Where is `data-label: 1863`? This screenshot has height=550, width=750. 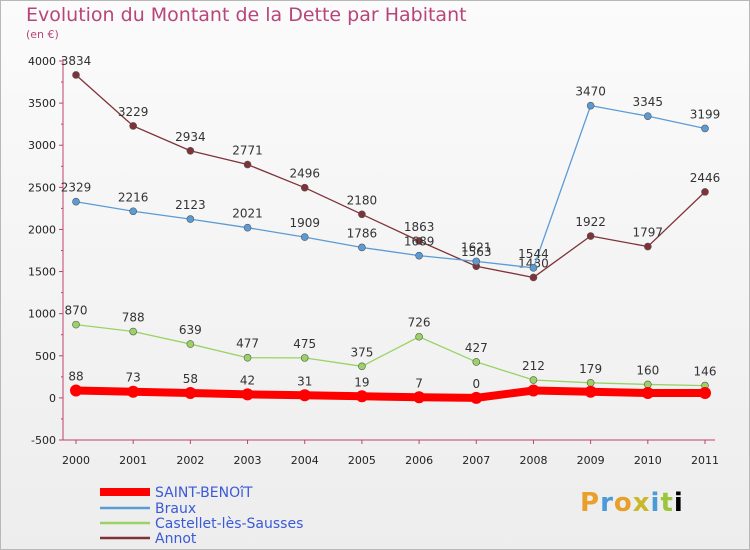
data-label: 1863 is located at coordinates (419, 227).